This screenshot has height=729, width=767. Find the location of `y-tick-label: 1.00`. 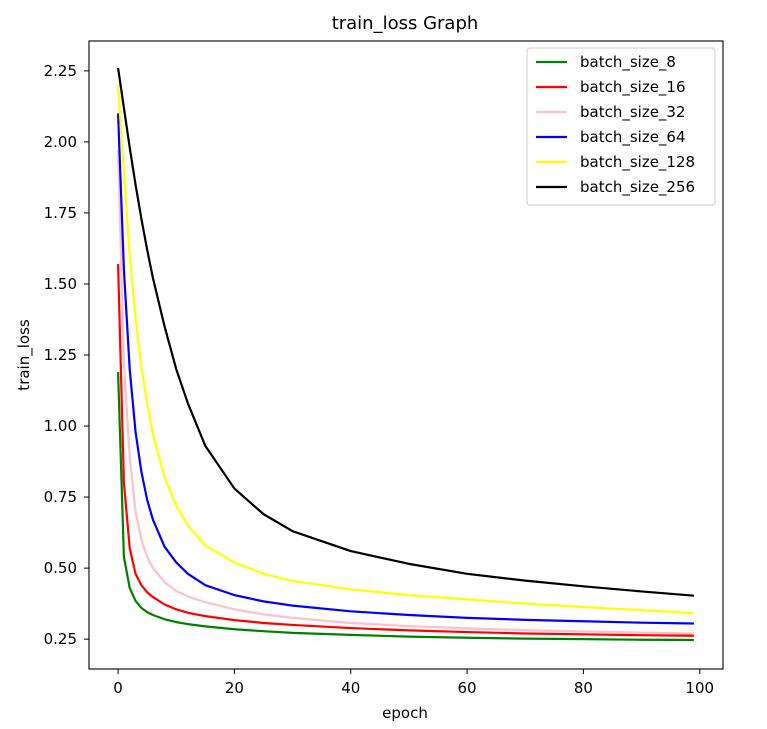

y-tick-label: 1.00 is located at coordinates (60, 426).